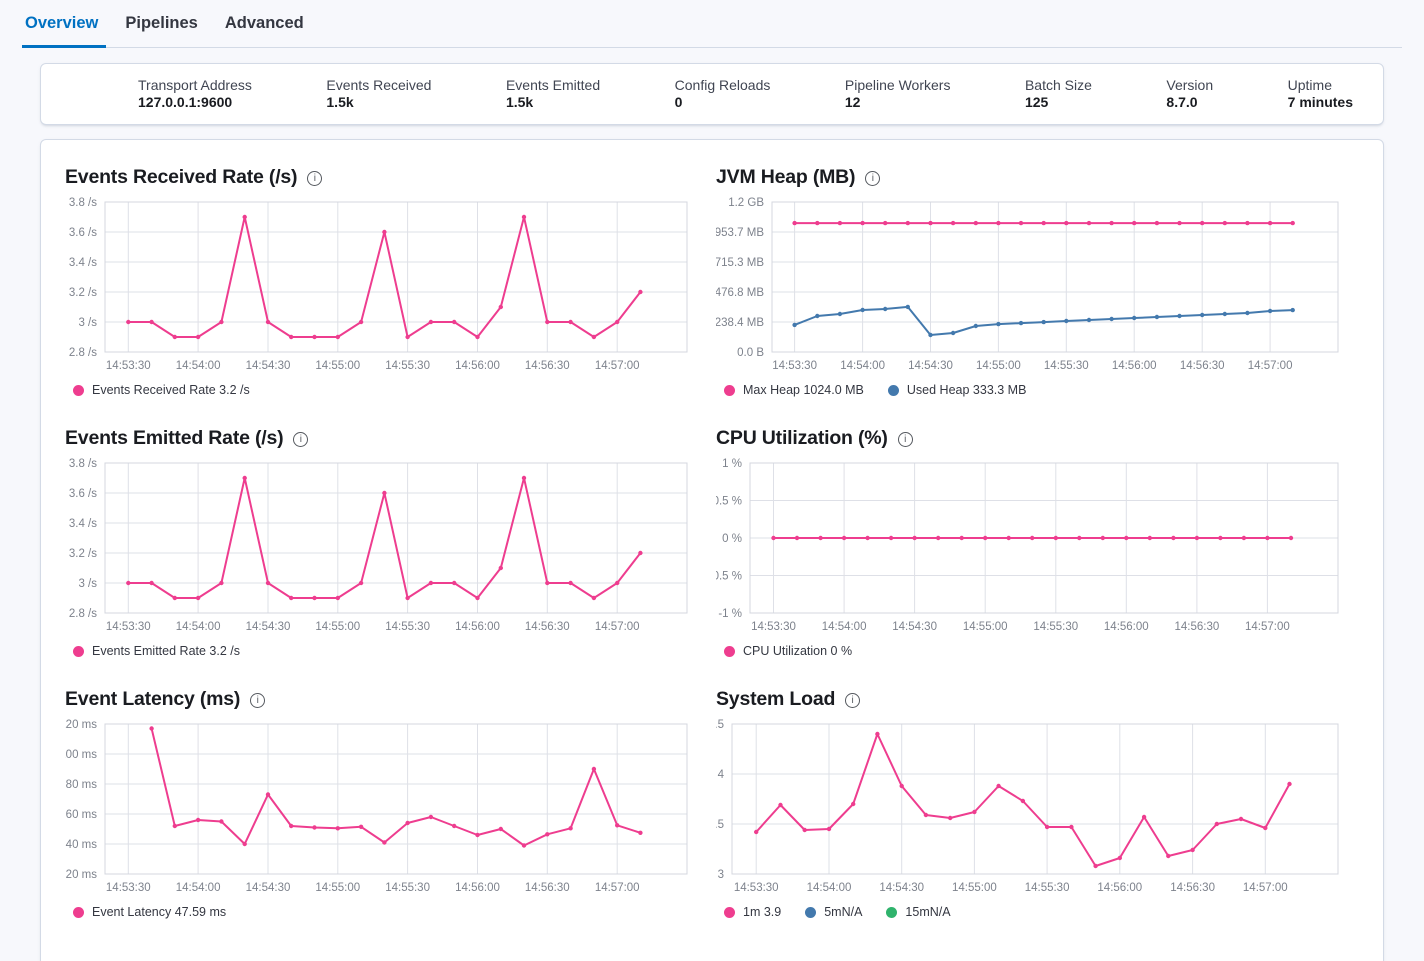 The image size is (1424, 961). What do you see at coordinates (712, 24) in the screenshot?
I see `tab-bar: Overview Pipelines Advanced` at bounding box center [712, 24].